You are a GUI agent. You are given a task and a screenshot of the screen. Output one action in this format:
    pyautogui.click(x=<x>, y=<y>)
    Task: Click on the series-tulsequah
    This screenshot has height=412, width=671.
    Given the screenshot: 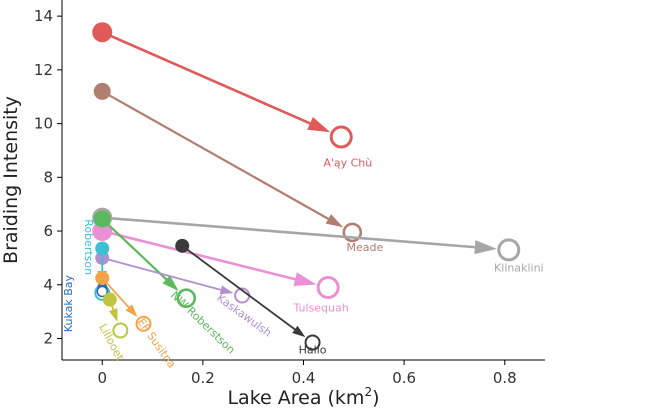 What is the action you would take?
    pyautogui.click(x=216, y=260)
    